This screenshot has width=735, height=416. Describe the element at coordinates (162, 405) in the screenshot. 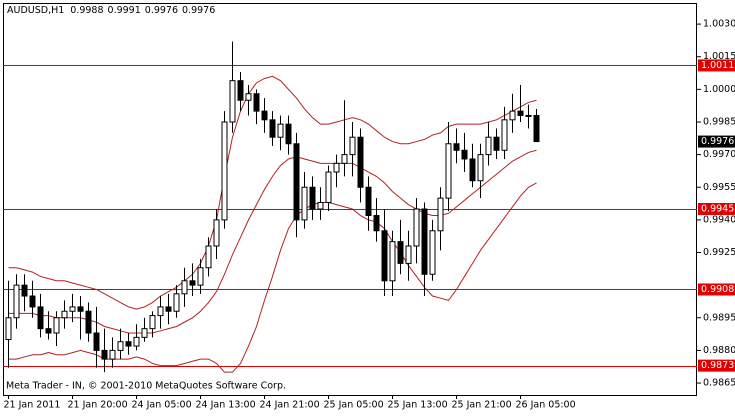

I see `x-tick-label: 24 Jan 05:00` at that location.